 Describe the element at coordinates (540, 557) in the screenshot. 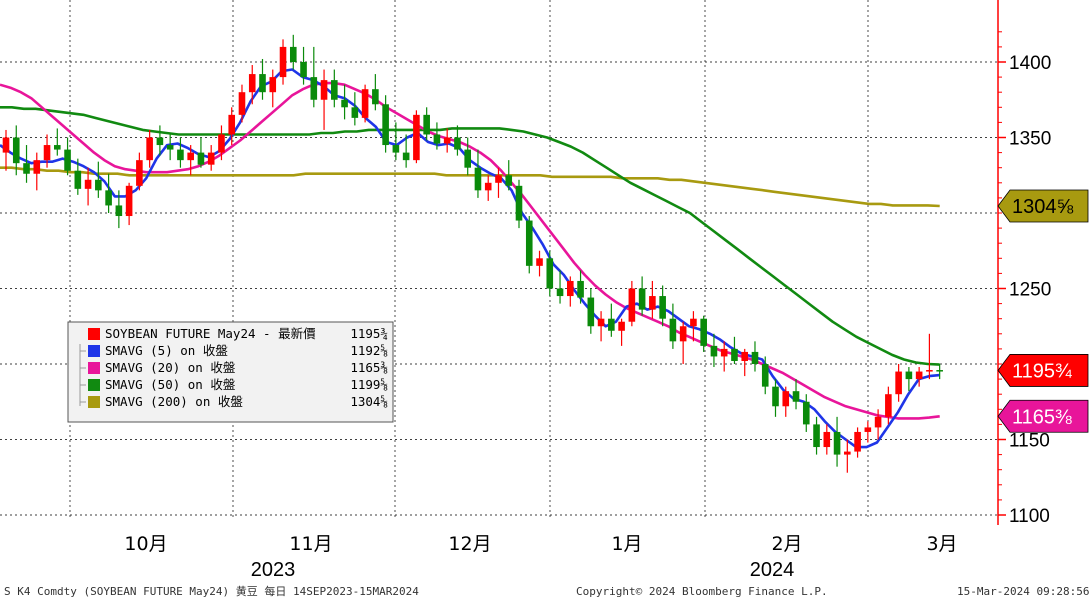

I see `x-axis-ticks: 10月 11月 12月 1月 2月 3月 2023 2024` at that location.